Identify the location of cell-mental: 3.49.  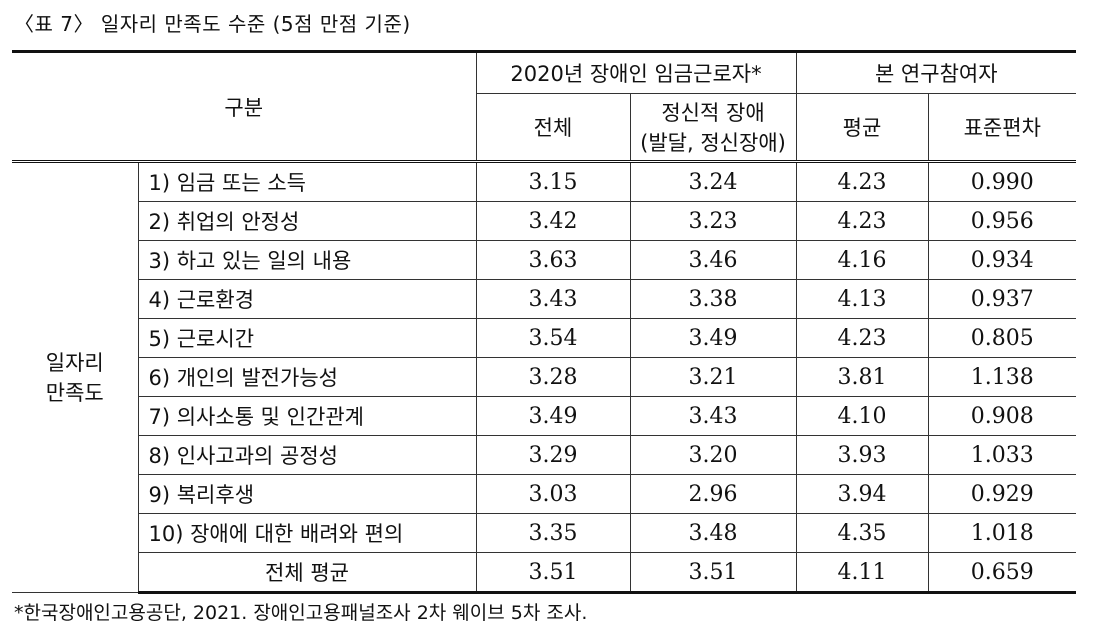
(713, 338).